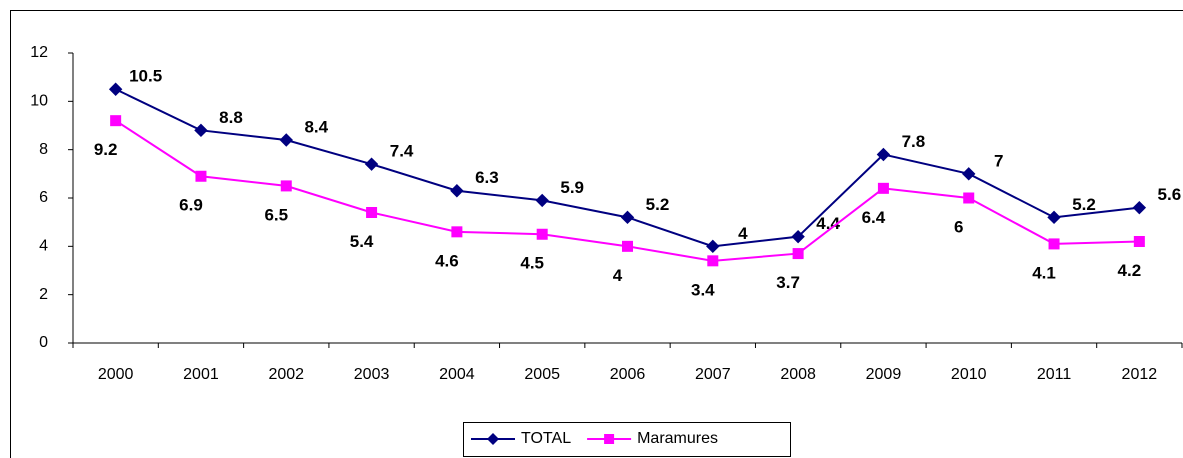 This screenshot has width=1183, height=458. What do you see at coordinates (191, 205) in the screenshot?
I see `data-label: 6.9` at bounding box center [191, 205].